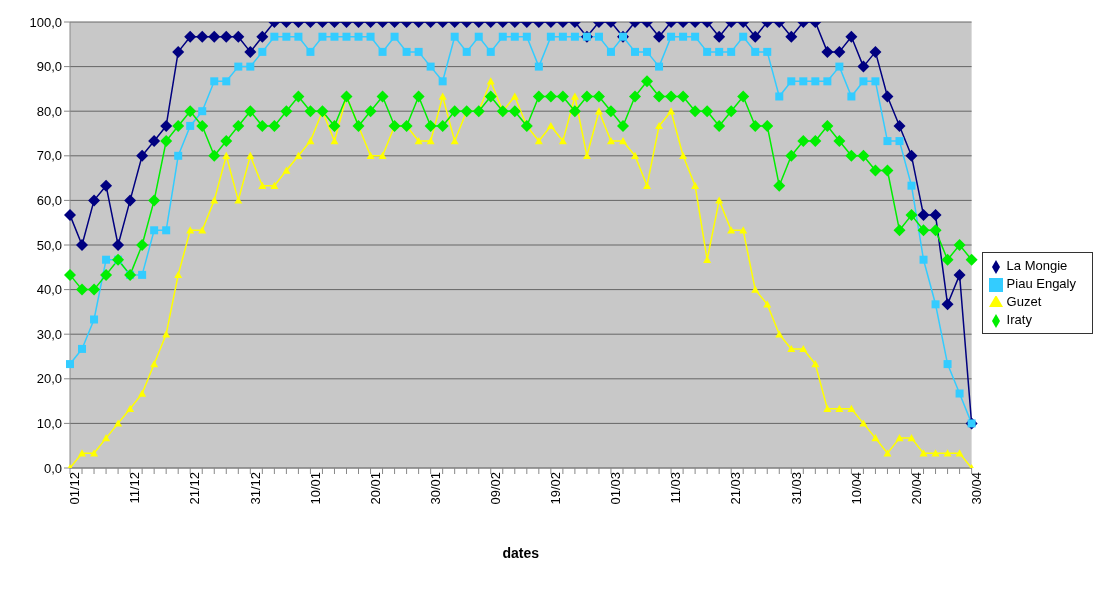  What do you see at coordinates (45, 22) in the screenshot?
I see `y-tick-label: 100,0` at bounding box center [45, 22].